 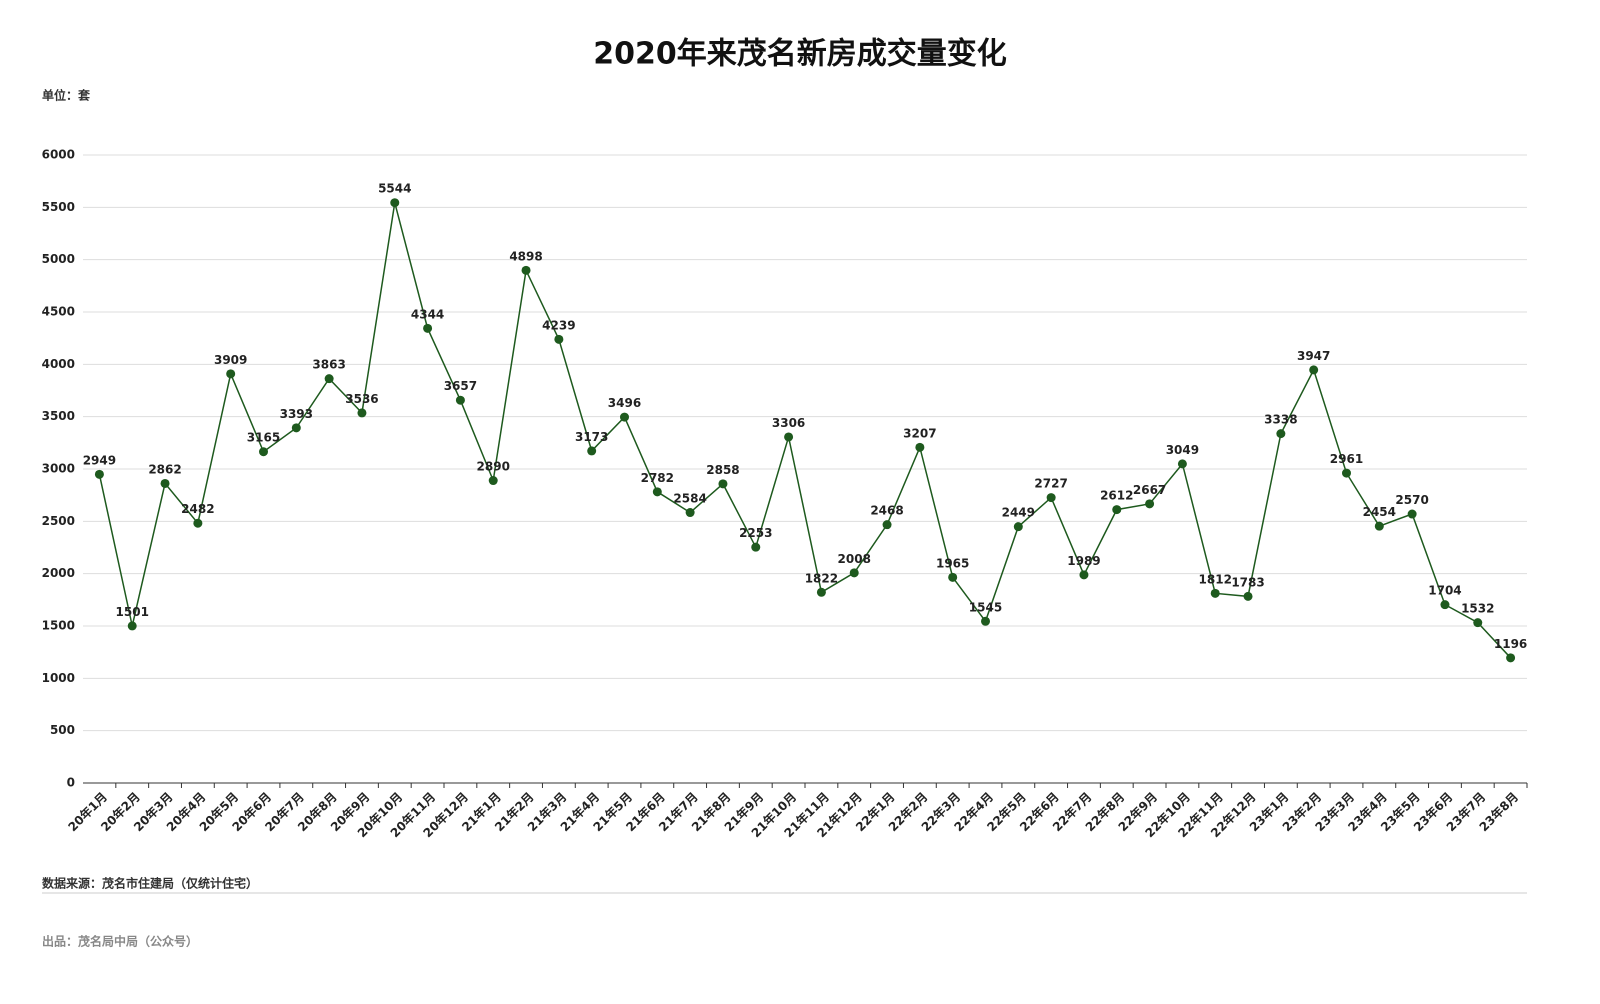 I want to click on data-label: 2949, so click(x=99, y=460).